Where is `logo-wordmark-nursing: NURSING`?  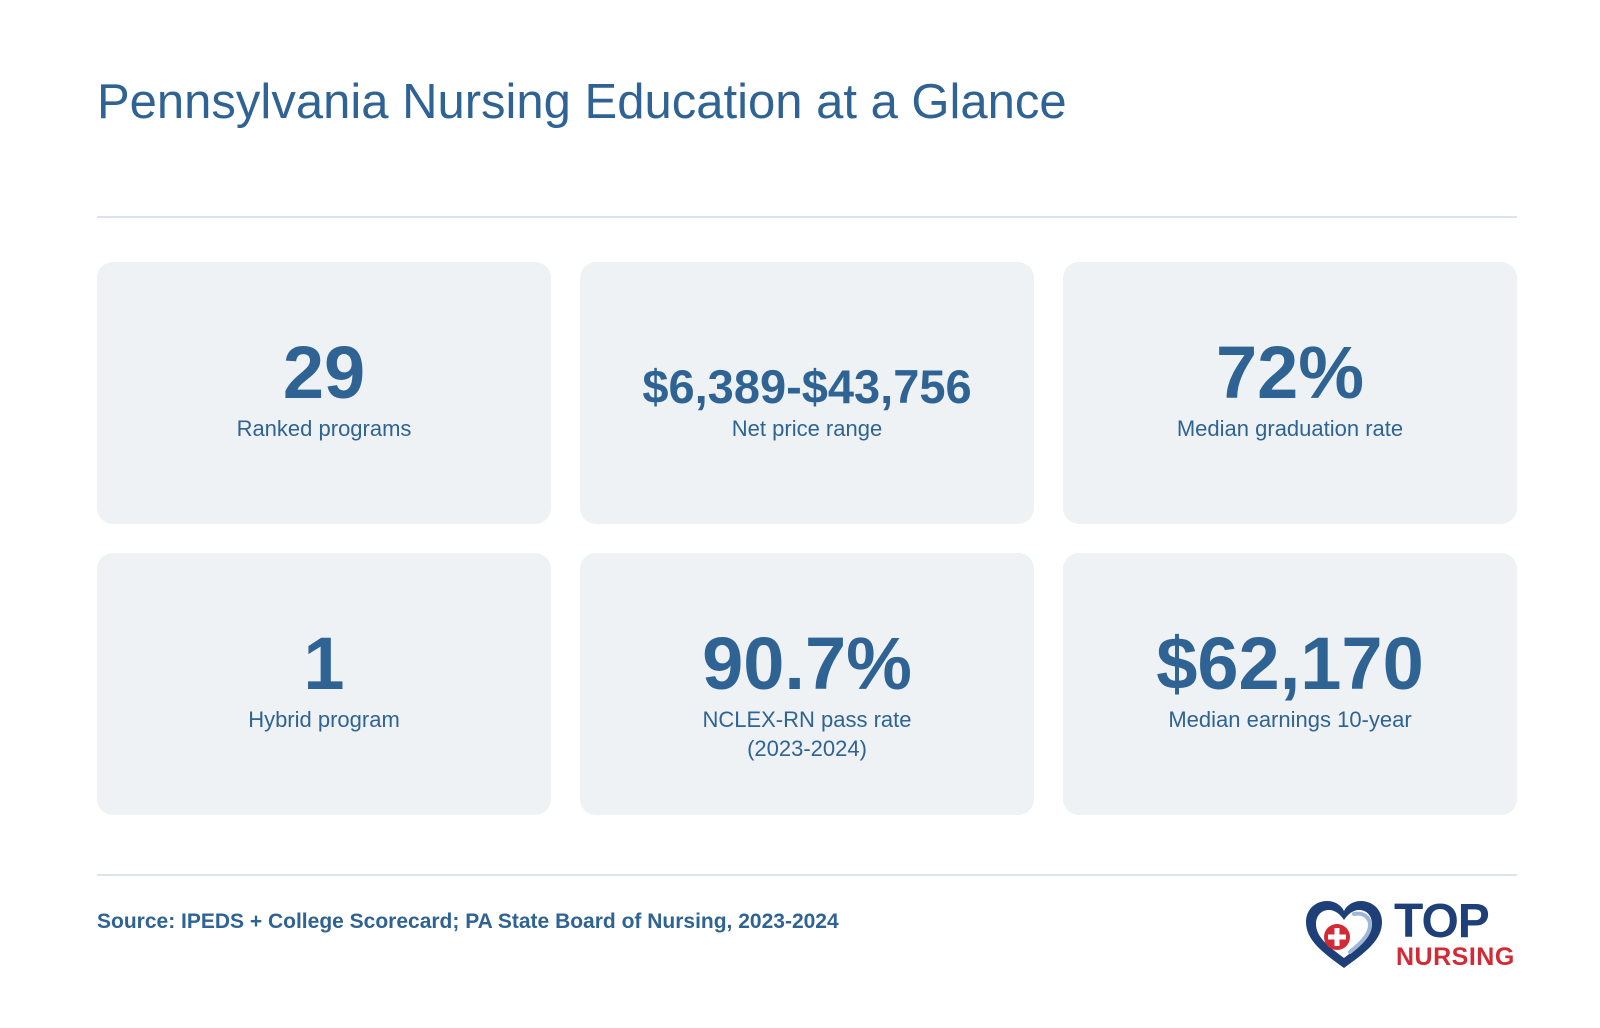 logo-wordmark-nursing: NURSING is located at coordinates (1455, 957).